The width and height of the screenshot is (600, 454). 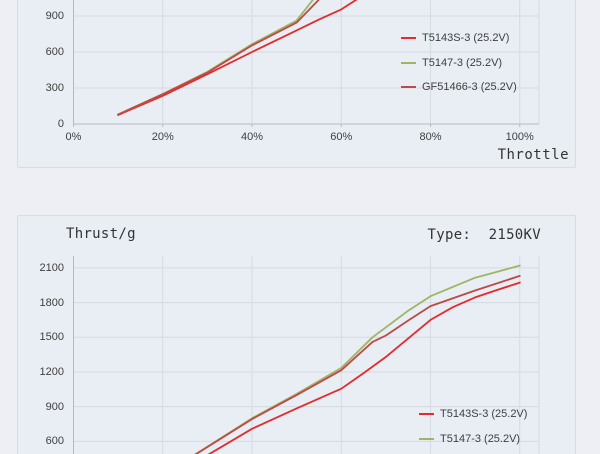 What do you see at coordinates (341, 137) in the screenshot?
I see `x-tick-label: 60%` at bounding box center [341, 137].